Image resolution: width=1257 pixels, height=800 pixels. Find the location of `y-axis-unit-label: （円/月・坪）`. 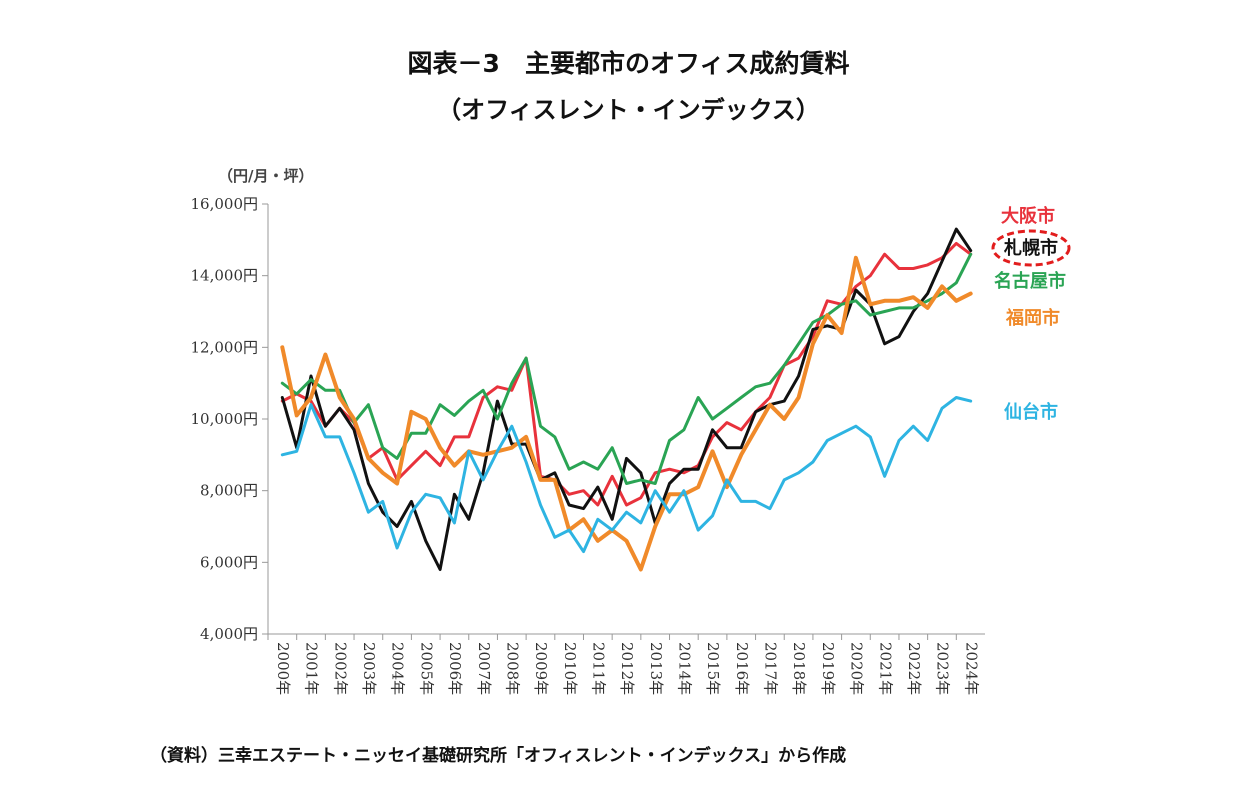

y-axis-unit-label: （円/月・坪） is located at coordinates (265, 176).